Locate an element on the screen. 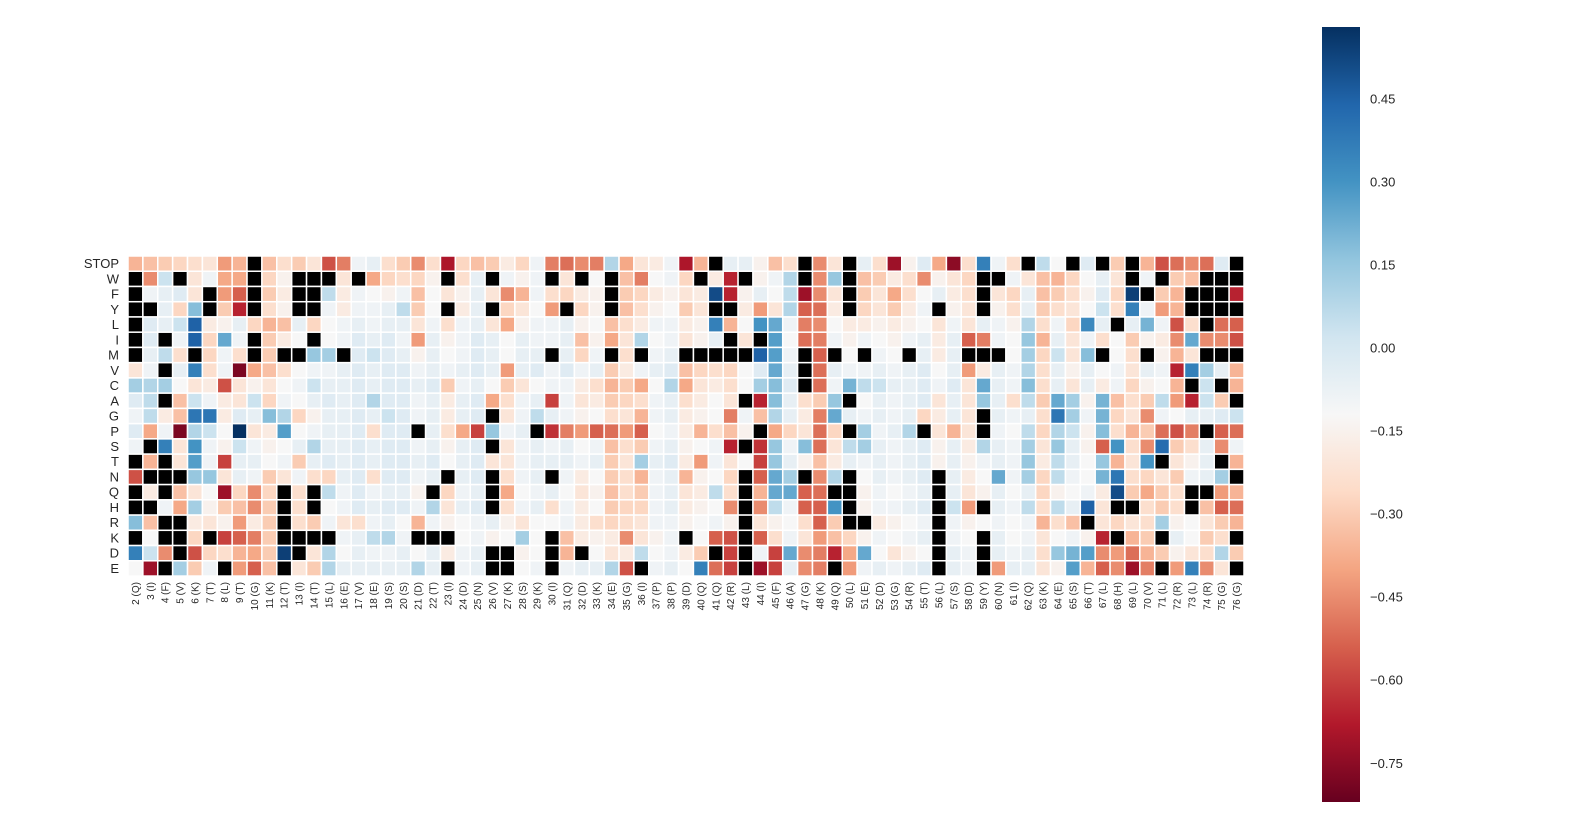 Image resolution: width=1572 pixels, height=832 pixels. column-tick-label: 66 (T) is located at coordinates (1088, 595).